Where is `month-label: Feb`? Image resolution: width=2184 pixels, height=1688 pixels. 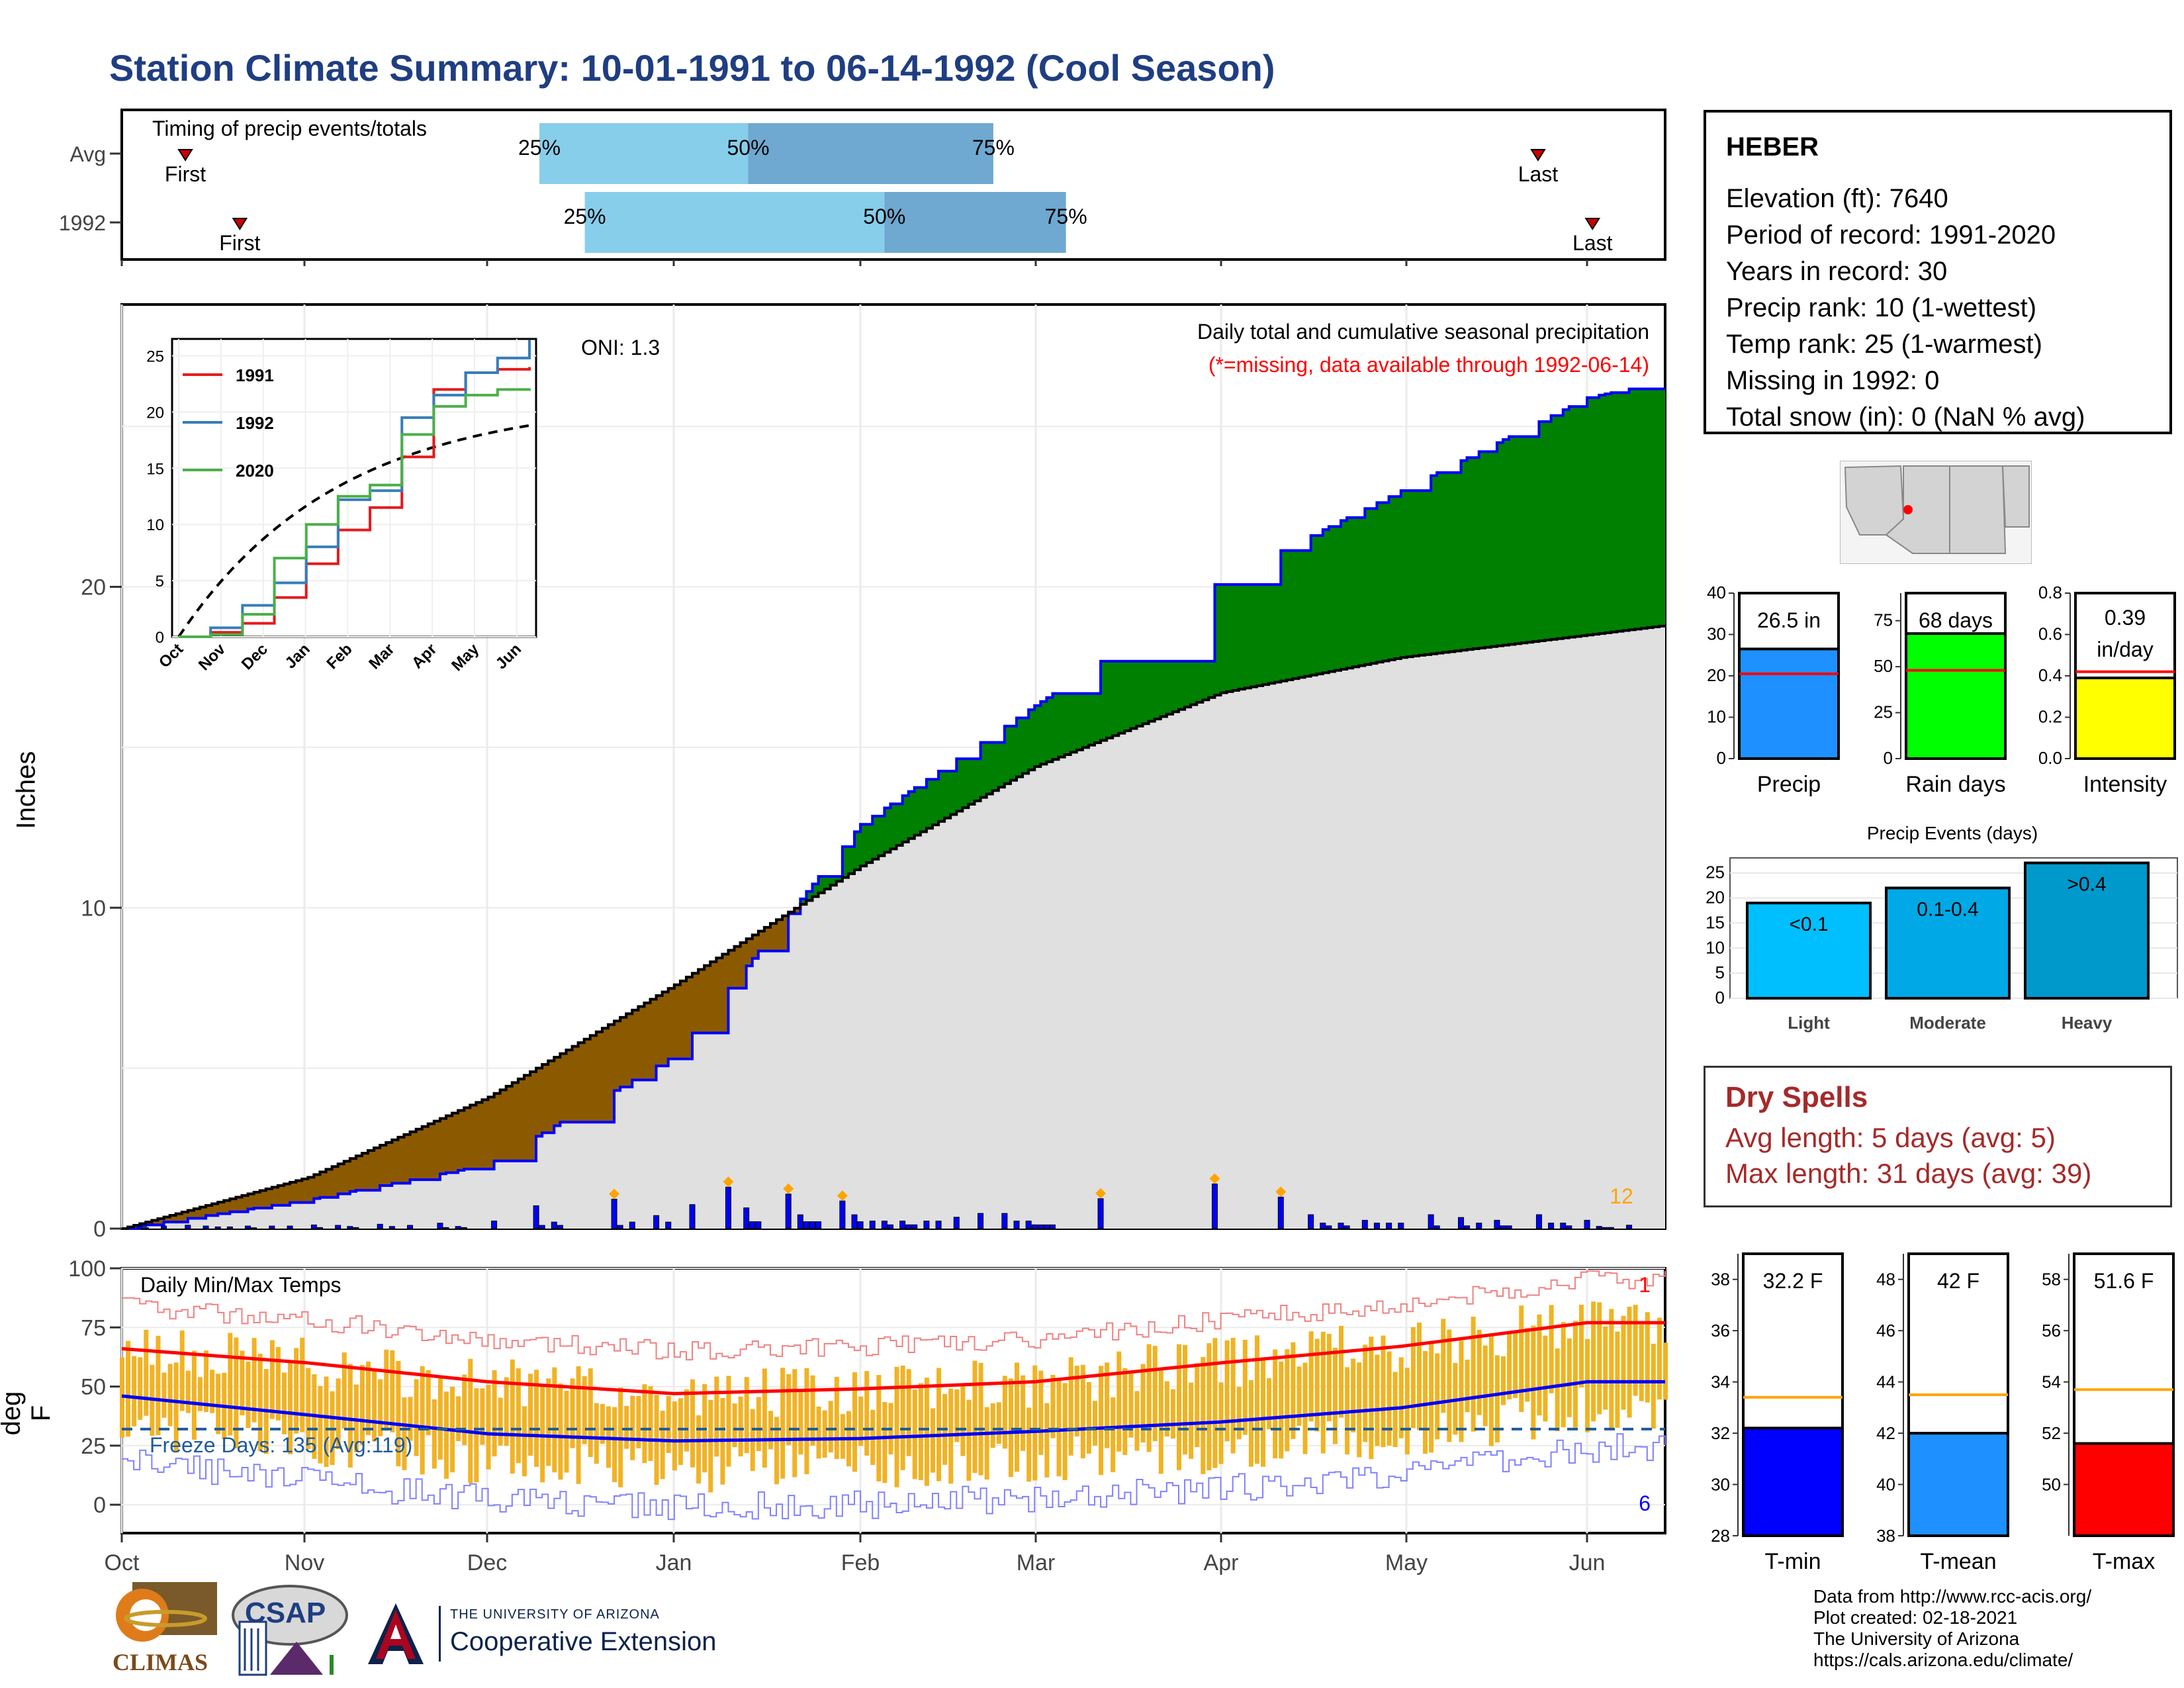 month-label: Feb is located at coordinates (860, 1562).